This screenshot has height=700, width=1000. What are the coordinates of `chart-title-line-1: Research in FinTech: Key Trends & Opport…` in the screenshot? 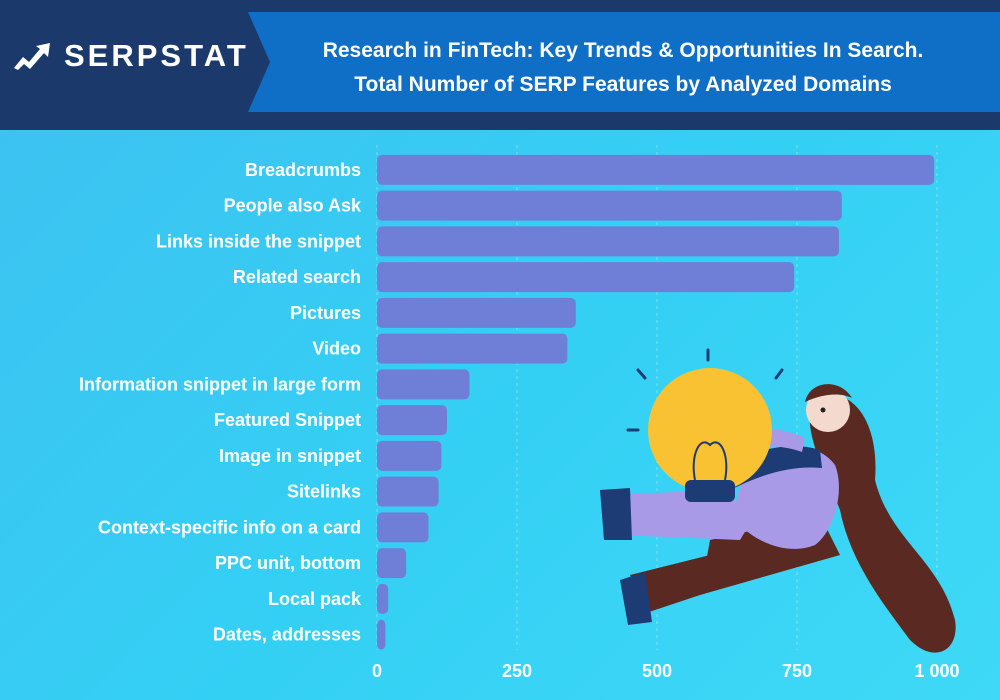 It's located at (623, 50).